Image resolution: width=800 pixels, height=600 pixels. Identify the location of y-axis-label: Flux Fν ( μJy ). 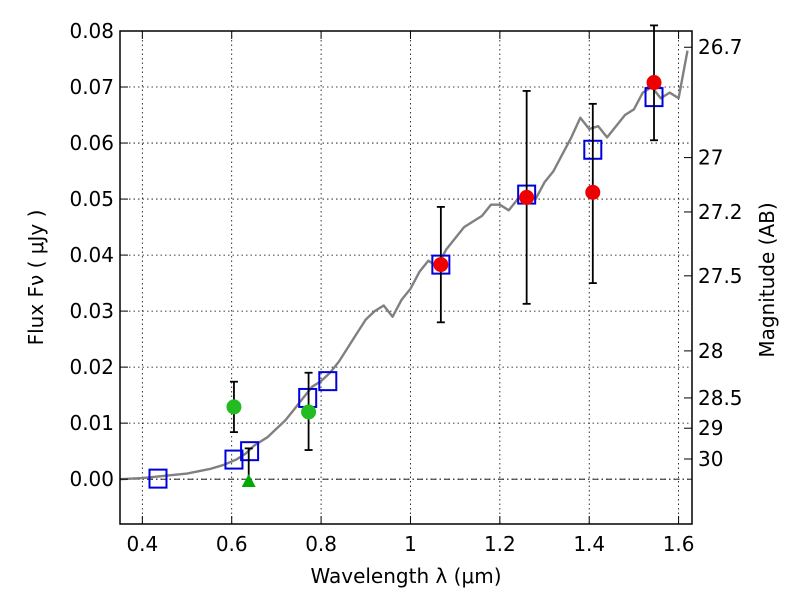
(36, 278).